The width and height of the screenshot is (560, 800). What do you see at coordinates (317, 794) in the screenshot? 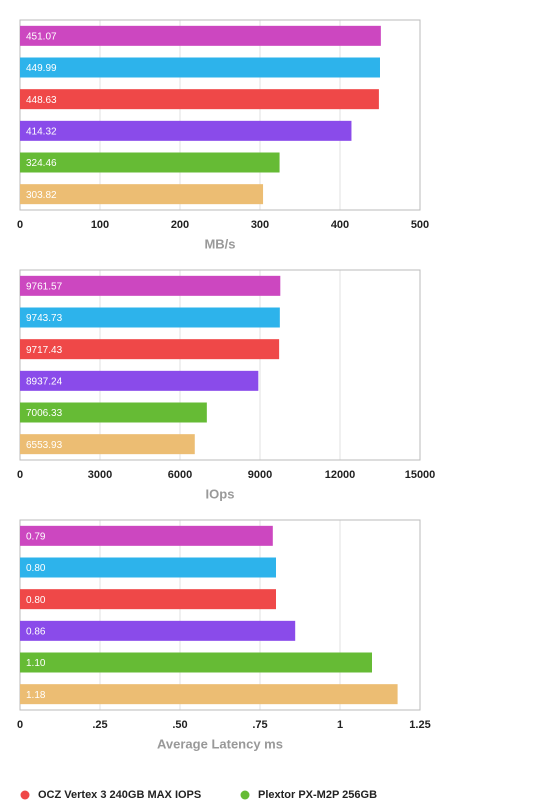
I see `legend-label: Plextor PX-M2P 256GB` at bounding box center [317, 794].